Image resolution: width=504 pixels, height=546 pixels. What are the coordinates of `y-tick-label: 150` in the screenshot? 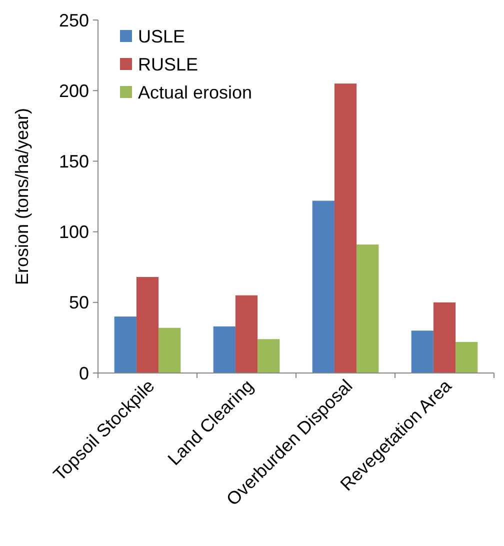 It's located at (73, 162).